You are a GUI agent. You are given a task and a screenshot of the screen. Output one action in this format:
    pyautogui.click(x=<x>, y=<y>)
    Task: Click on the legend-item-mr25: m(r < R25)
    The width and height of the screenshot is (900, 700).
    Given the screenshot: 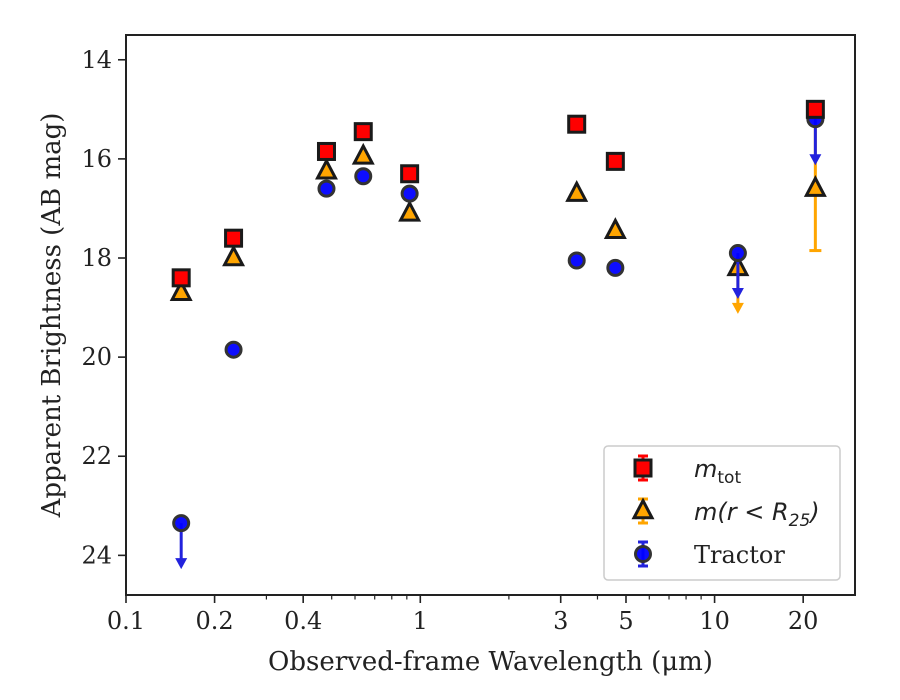 What is the action you would take?
    pyautogui.click(x=725, y=514)
    